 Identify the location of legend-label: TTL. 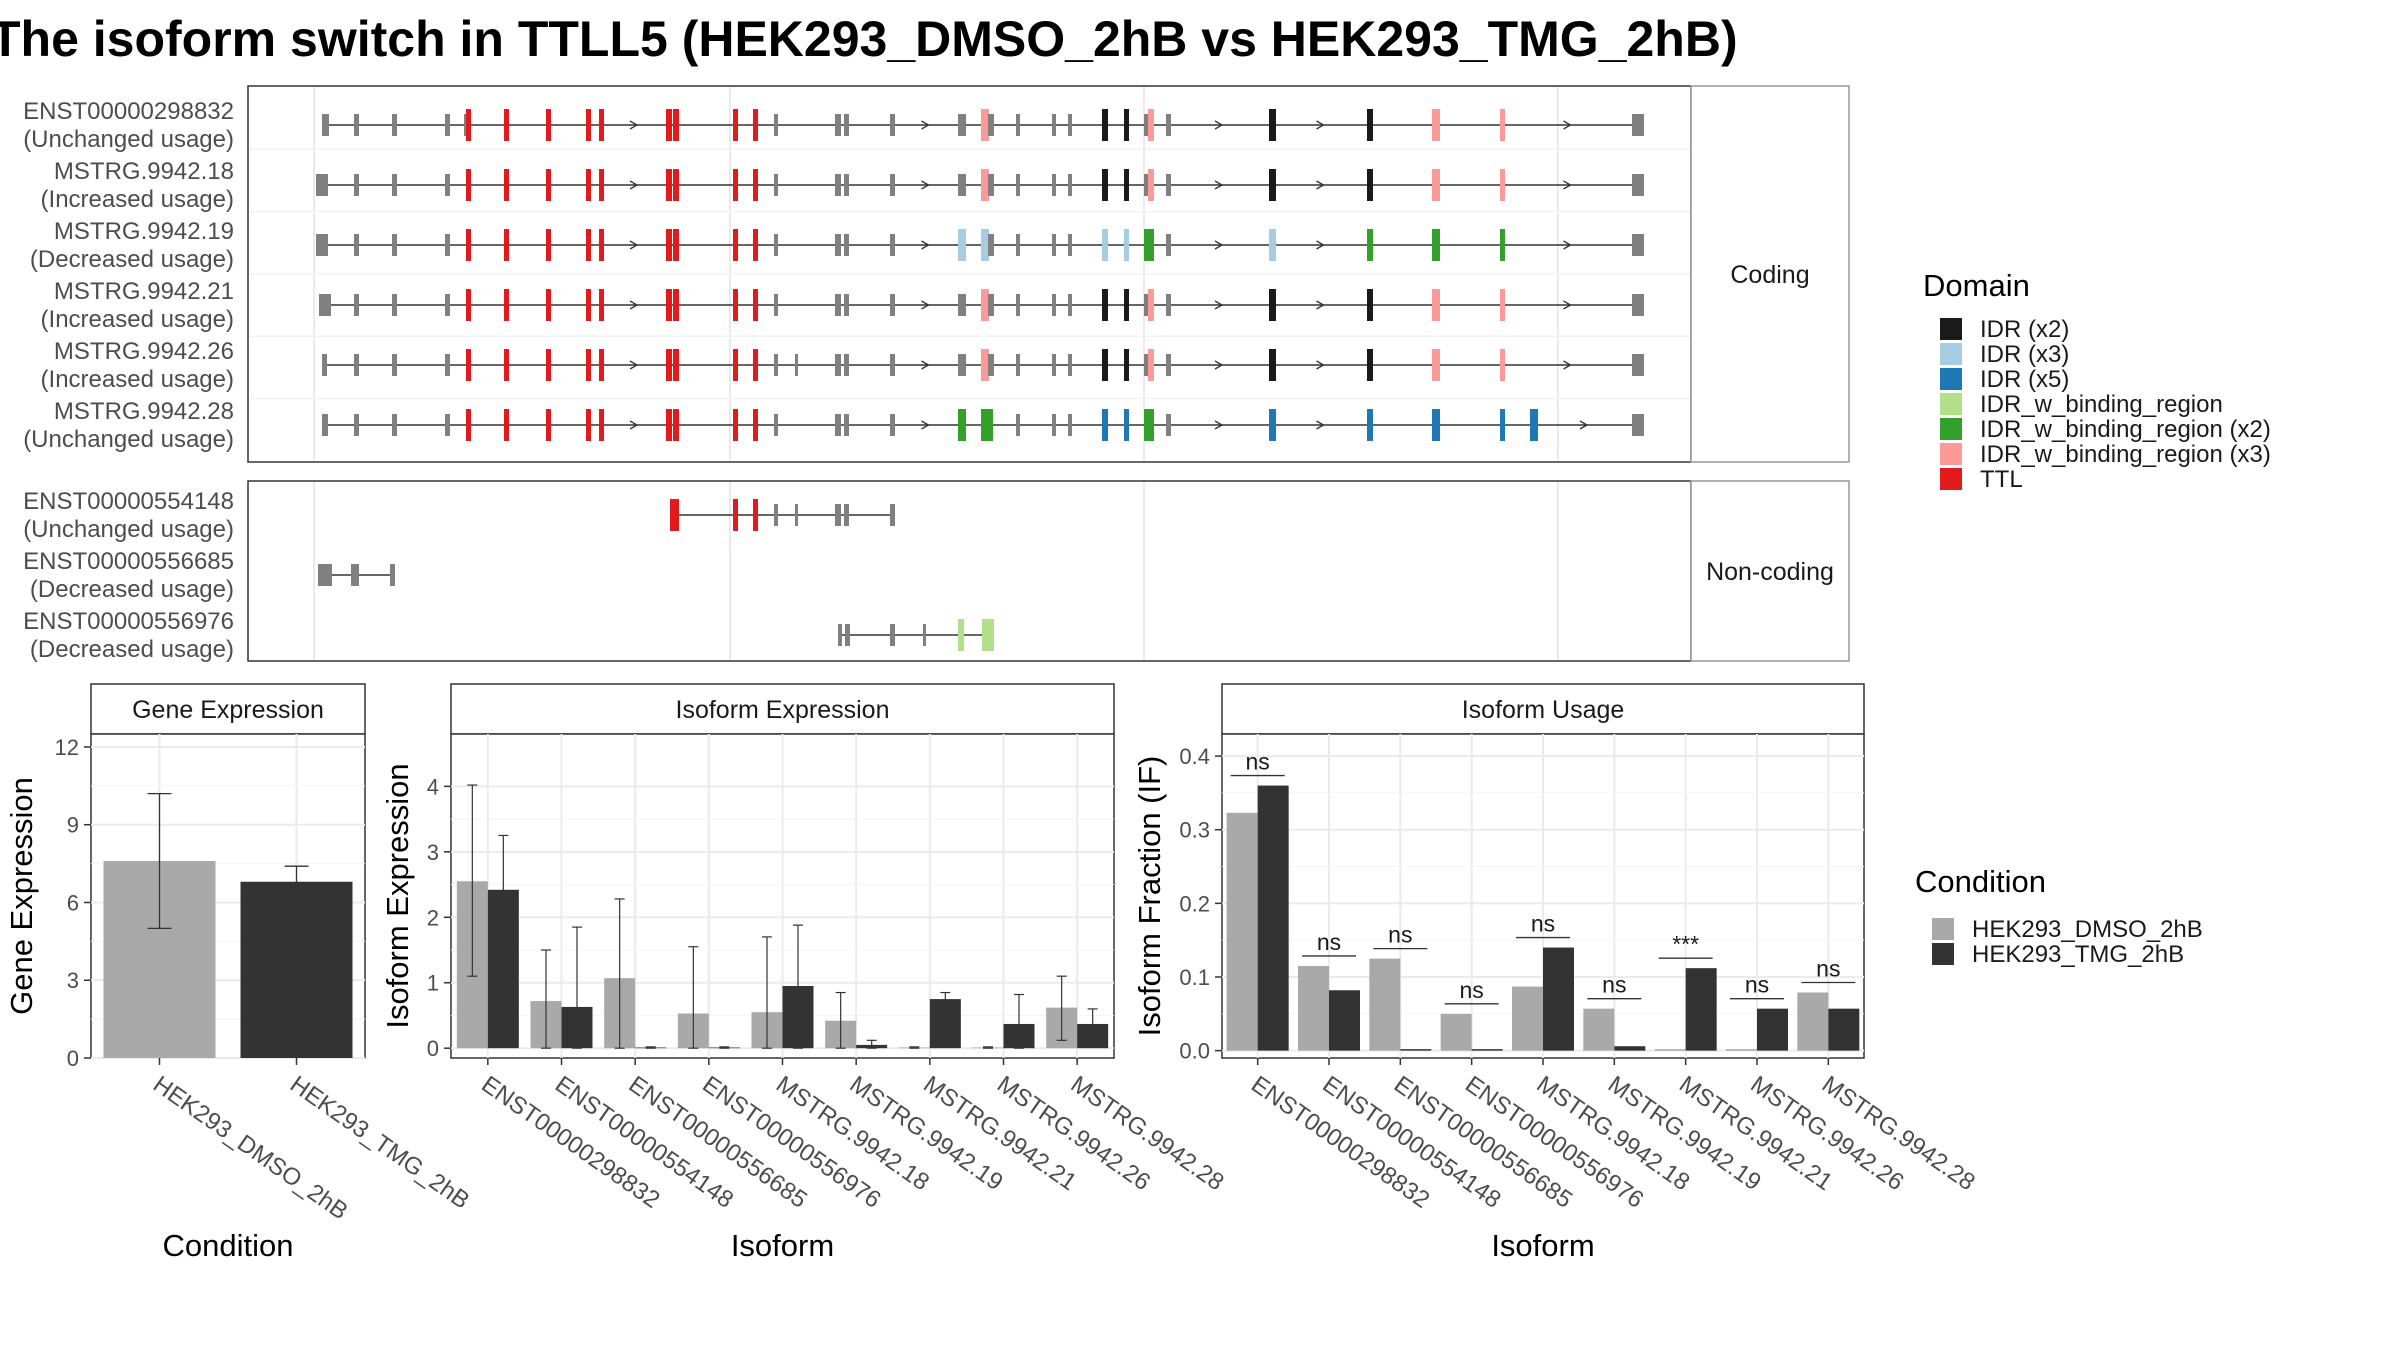
(2001, 479).